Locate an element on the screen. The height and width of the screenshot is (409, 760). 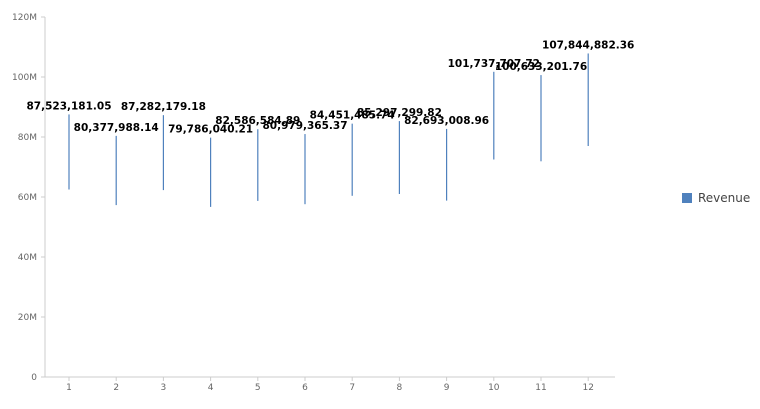
y-tick-label: 60M is located at coordinates (27, 198).